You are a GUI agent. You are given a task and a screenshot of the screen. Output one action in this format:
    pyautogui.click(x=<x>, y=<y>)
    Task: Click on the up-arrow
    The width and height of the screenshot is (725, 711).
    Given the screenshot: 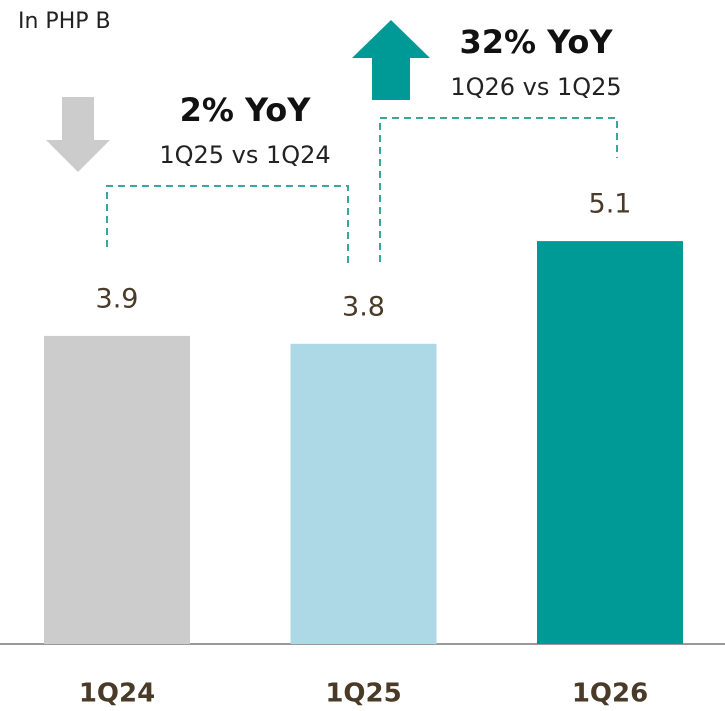 What is the action you would take?
    pyautogui.click(x=391, y=60)
    